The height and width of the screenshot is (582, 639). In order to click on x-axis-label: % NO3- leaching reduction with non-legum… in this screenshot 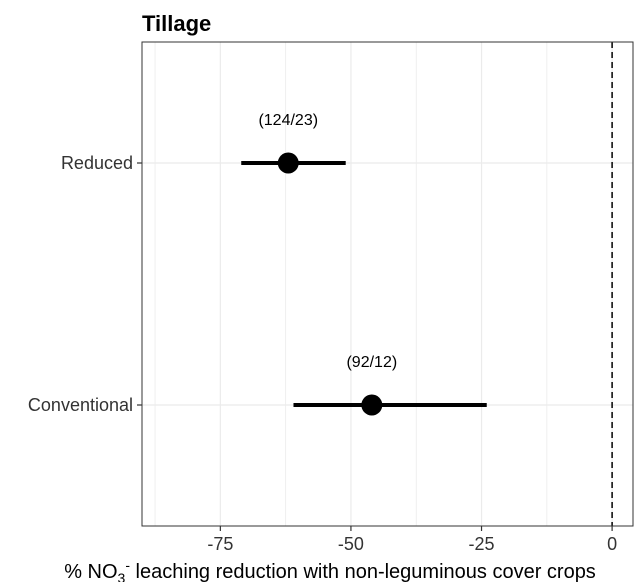, I will do `click(330, 569)`.